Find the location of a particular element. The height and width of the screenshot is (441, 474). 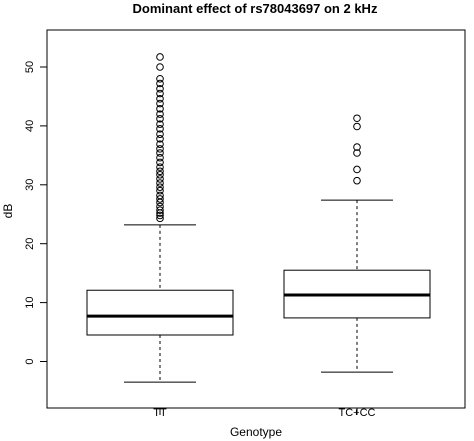

y-tick-label: 0 is located at coordinates (30, 361).